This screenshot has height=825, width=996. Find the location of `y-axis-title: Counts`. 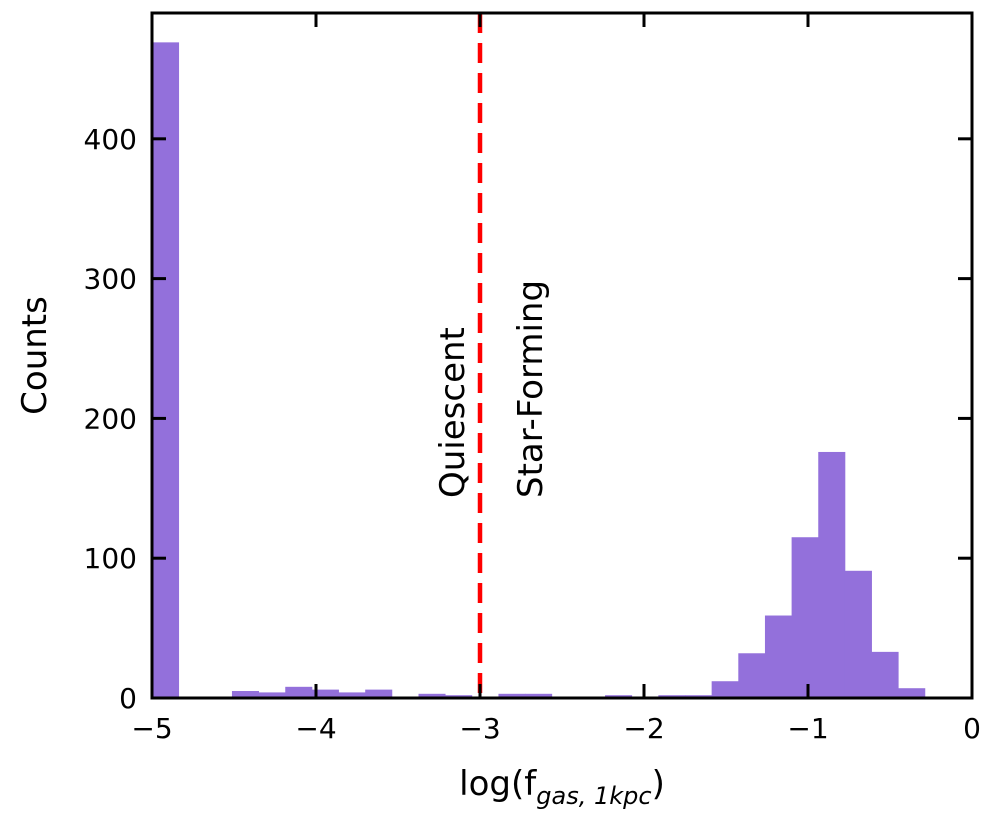

y-axis-title: Counts is located at coordinates (35, 355).